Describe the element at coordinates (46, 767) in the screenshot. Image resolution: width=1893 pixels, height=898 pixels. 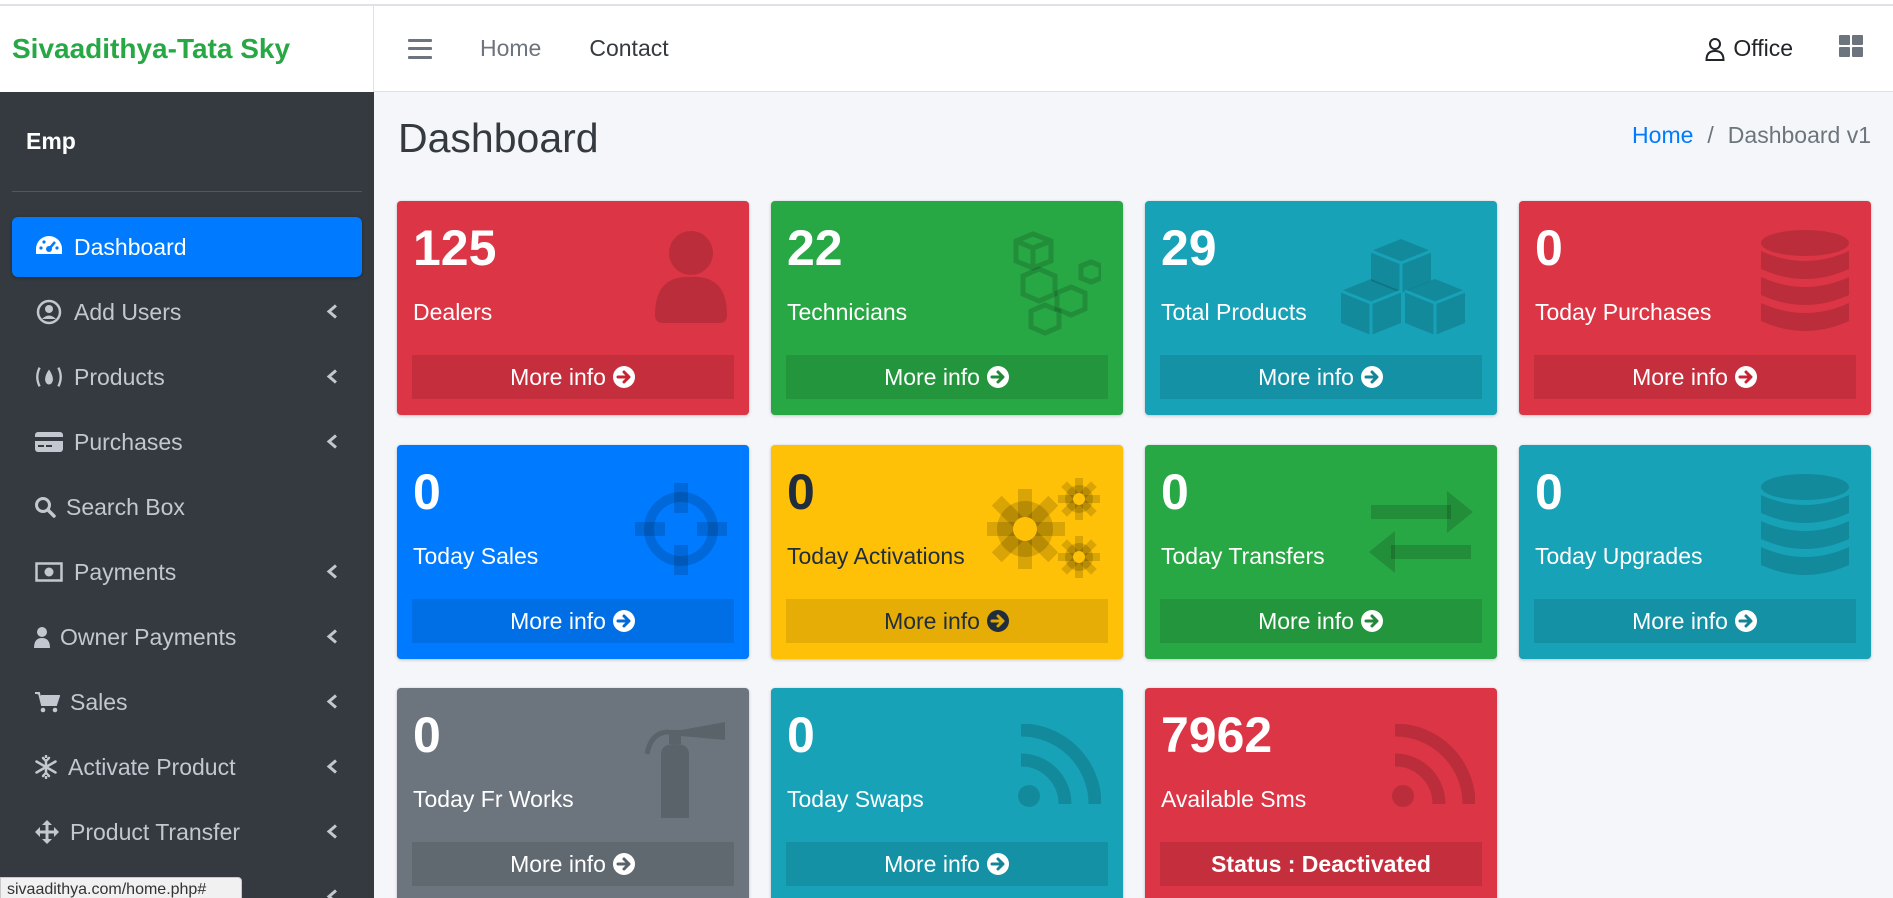
I see `snowflake-icon` at that location.